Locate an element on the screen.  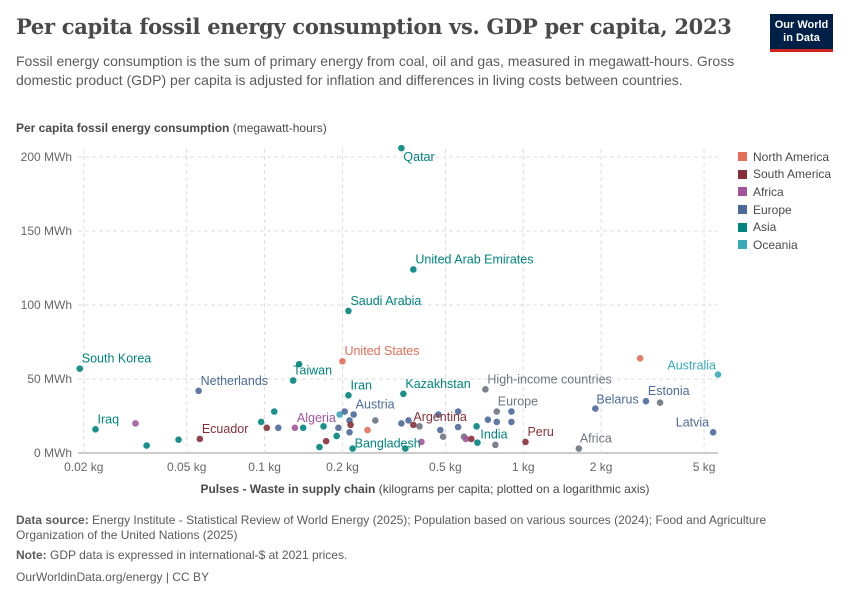
legend-label: South America is located at coordinates (792, 174).